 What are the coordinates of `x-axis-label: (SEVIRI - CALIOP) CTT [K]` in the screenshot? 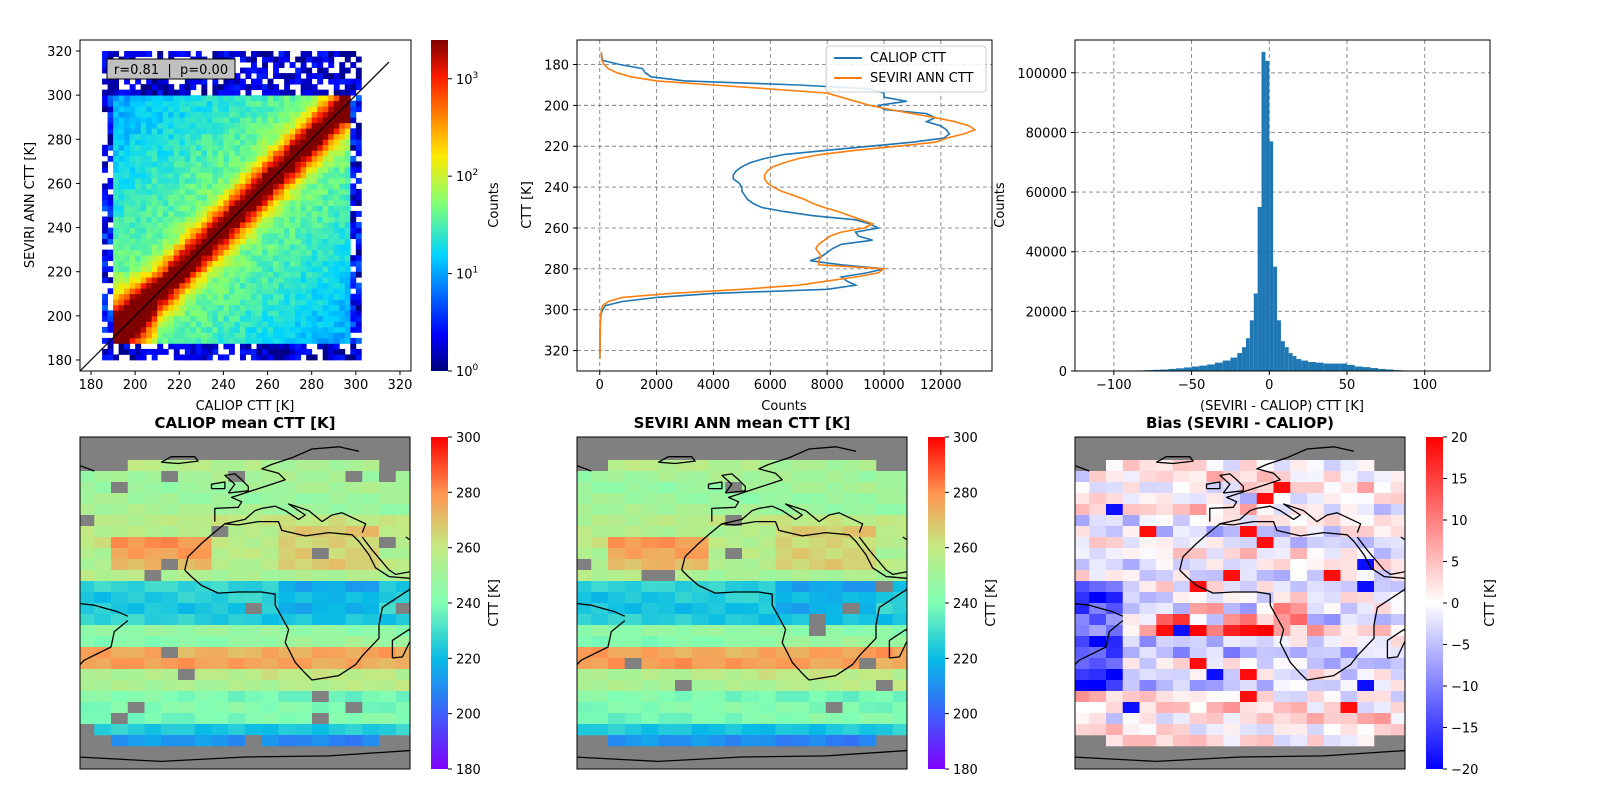 It's located at (1282, 406).